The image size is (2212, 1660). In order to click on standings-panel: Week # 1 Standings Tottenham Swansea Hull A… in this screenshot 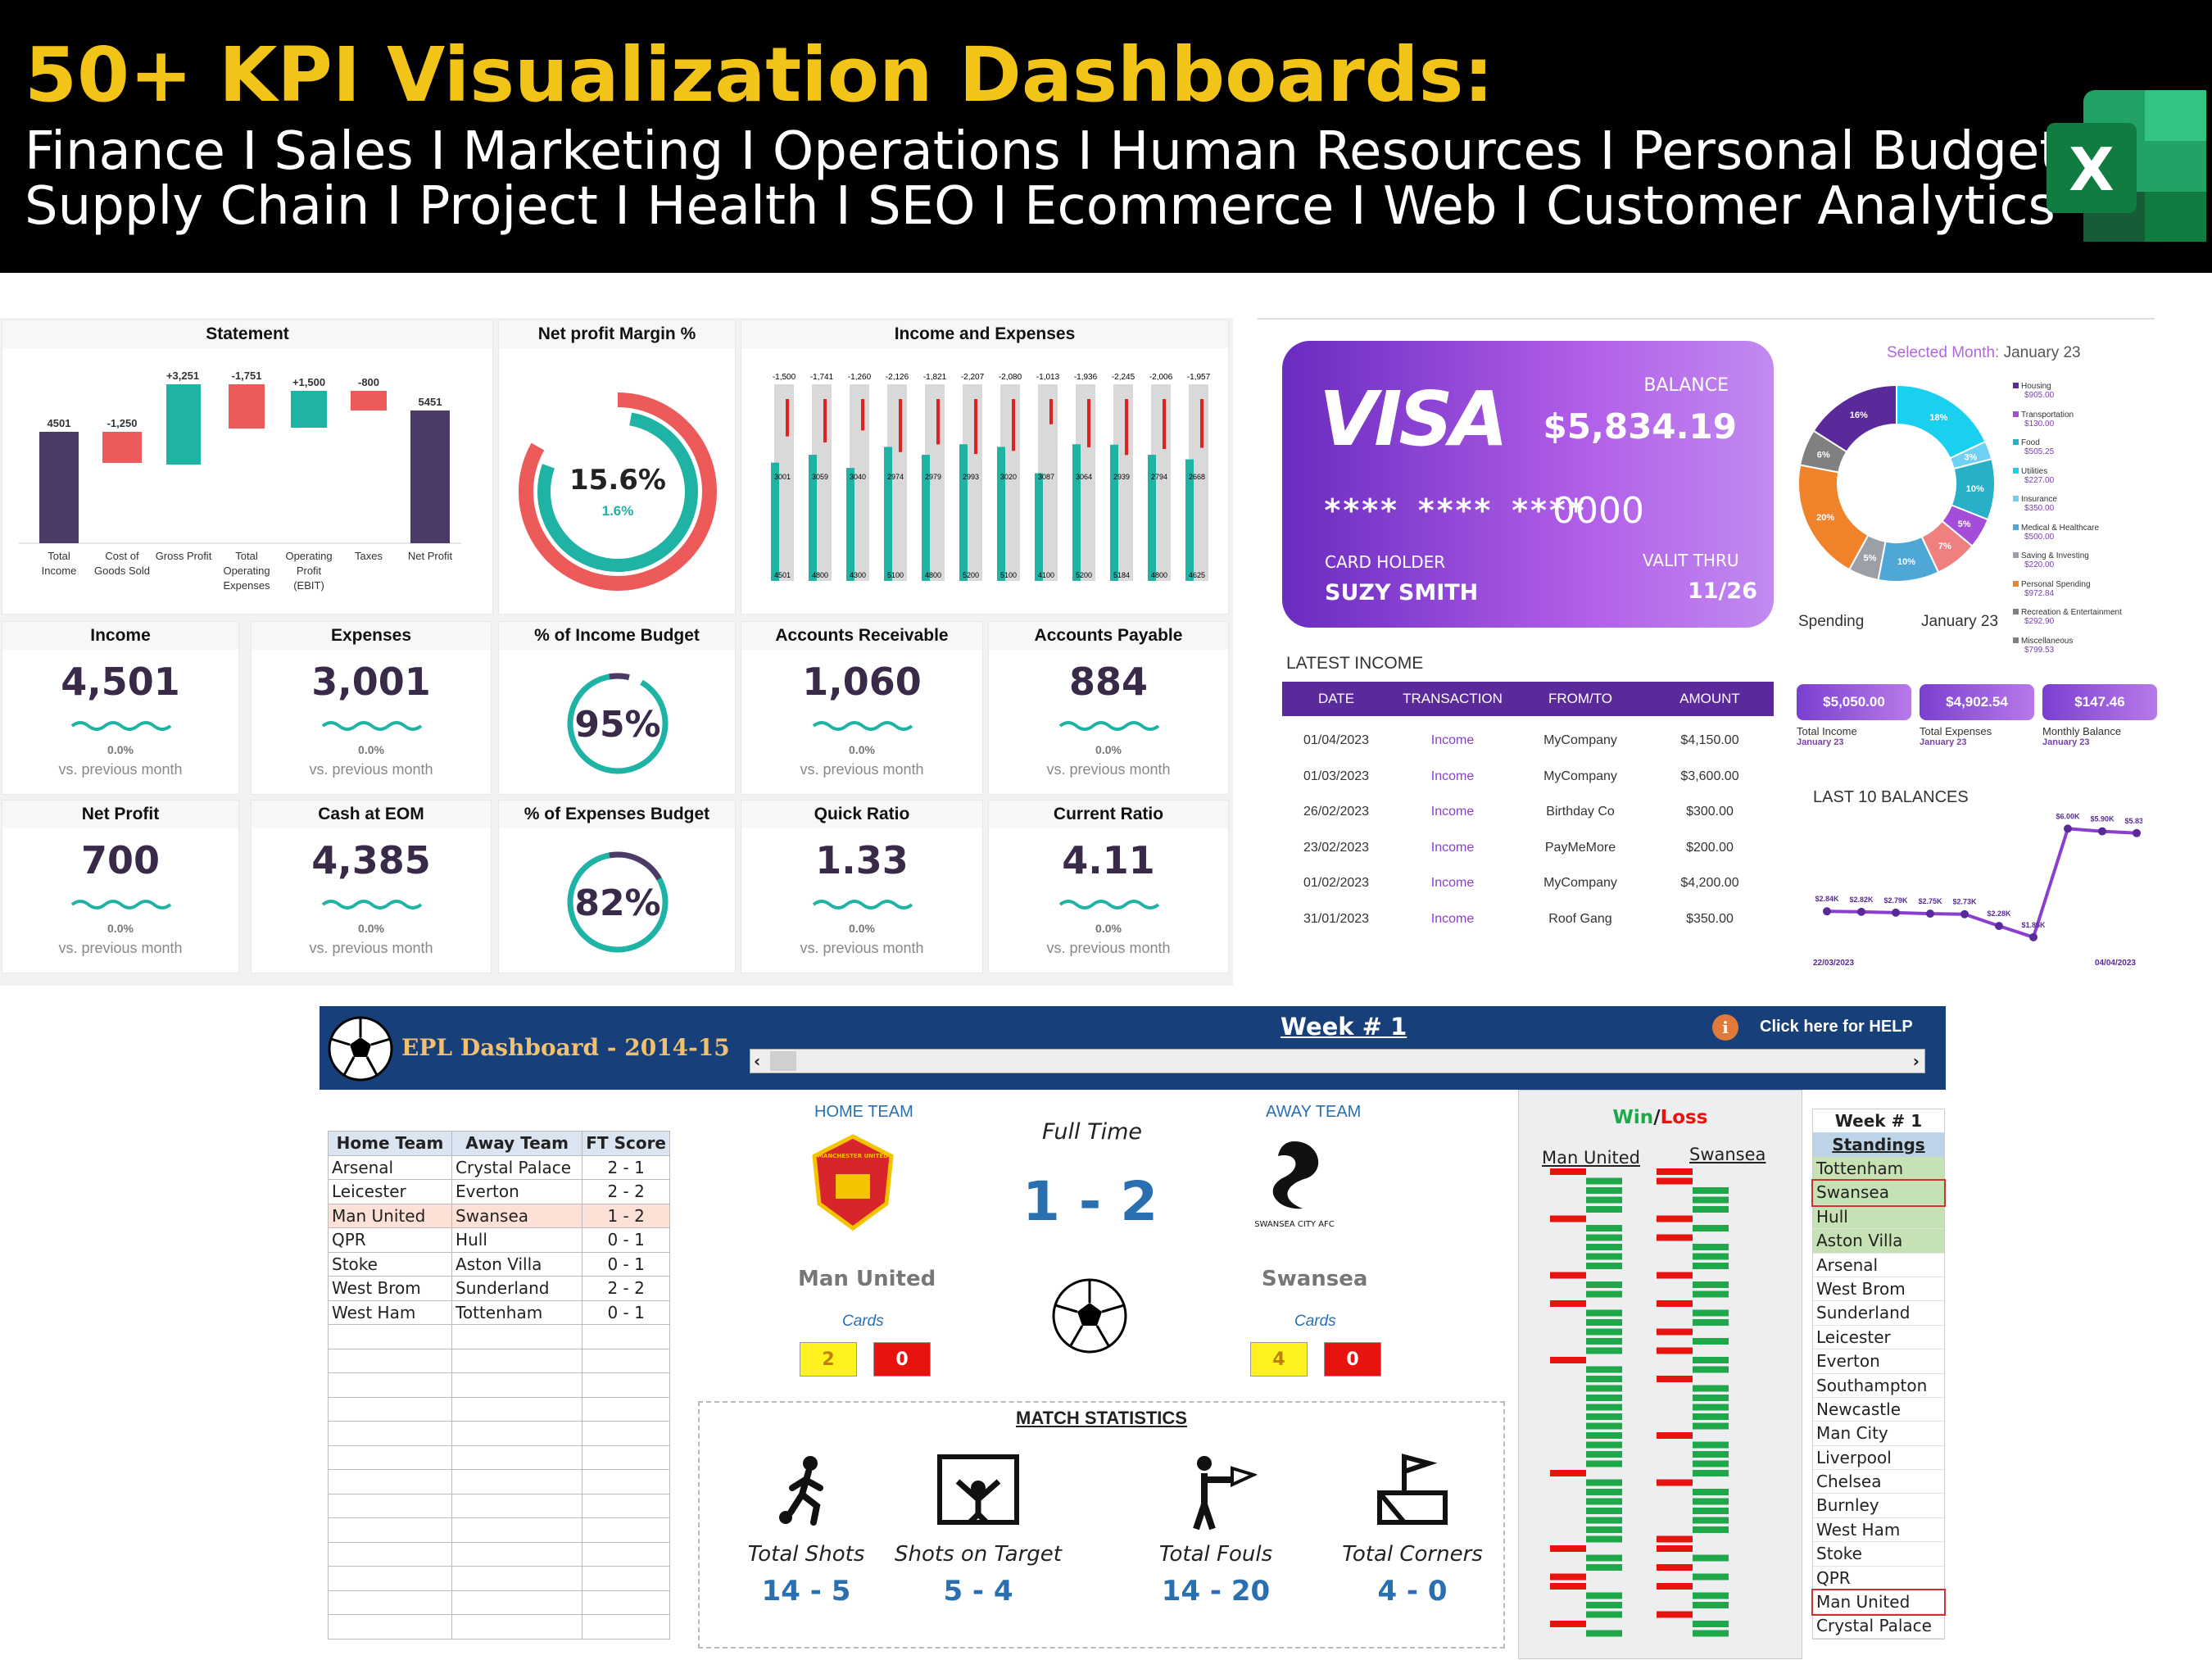, I will do `click(1878, 1374)`.